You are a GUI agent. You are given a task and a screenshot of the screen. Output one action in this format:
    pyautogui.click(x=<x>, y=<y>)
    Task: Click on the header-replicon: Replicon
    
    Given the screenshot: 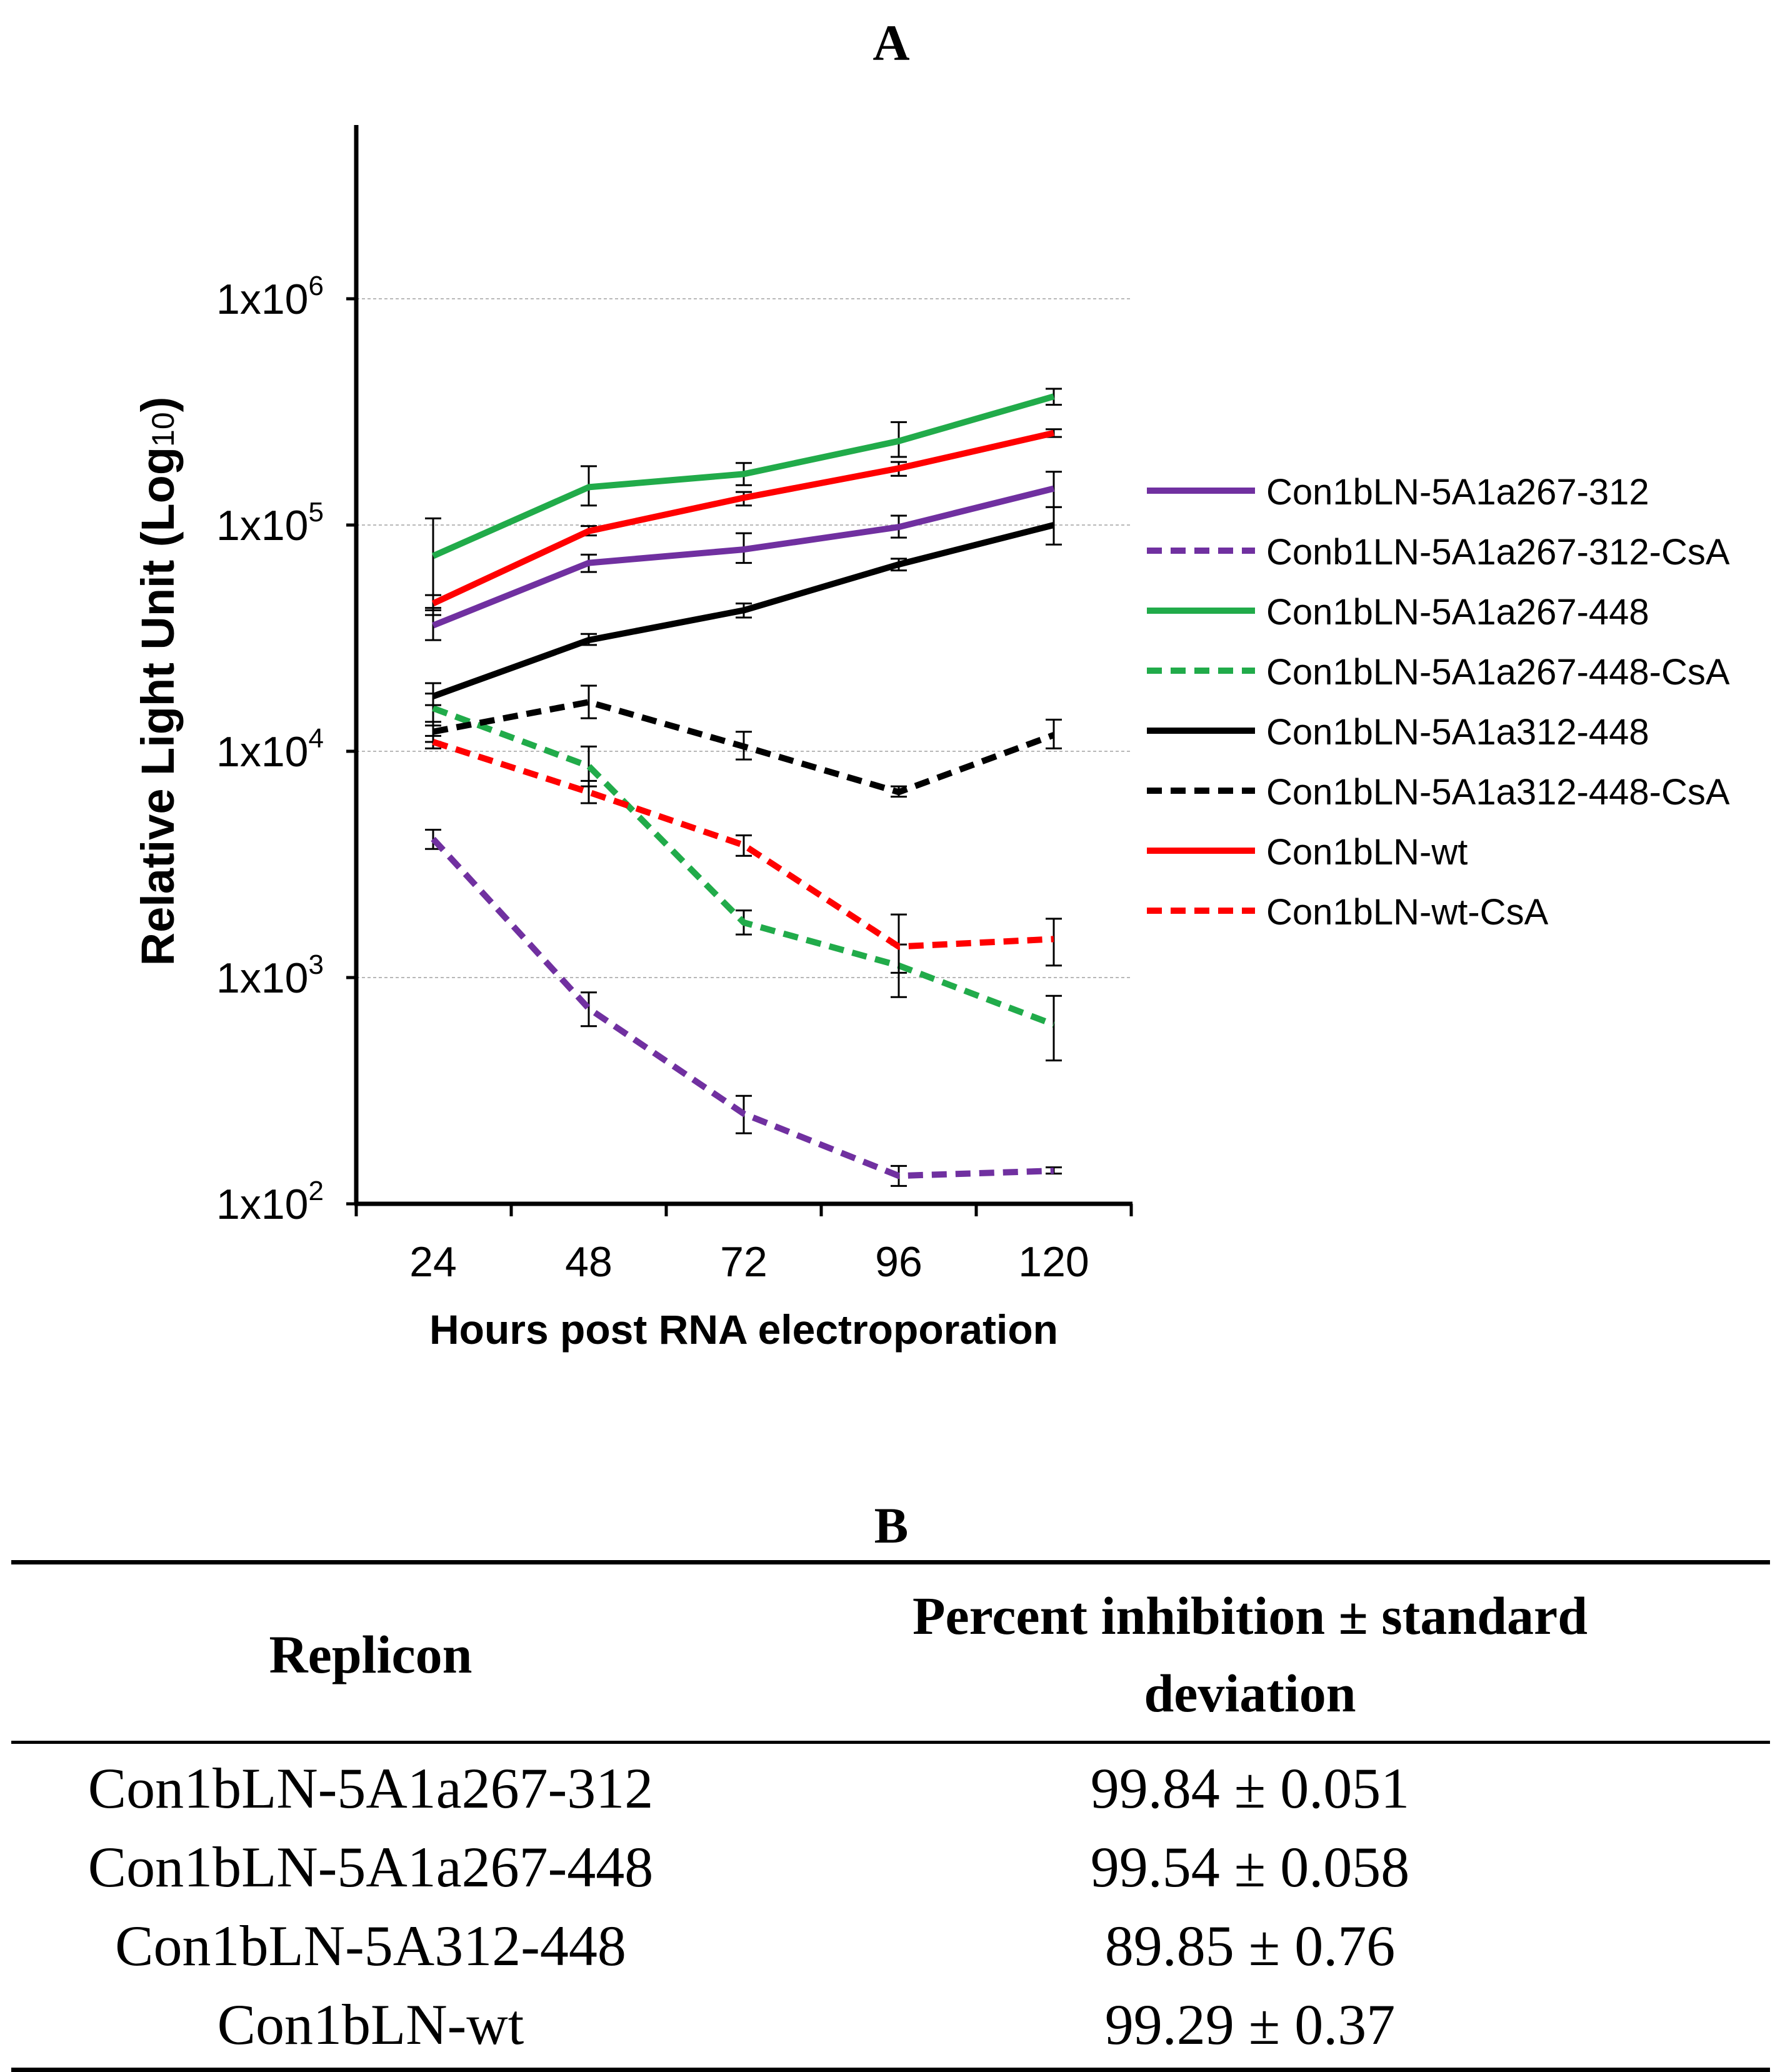 What is the action you would take?
    pyautogui.click(x=371, y=1654)
    